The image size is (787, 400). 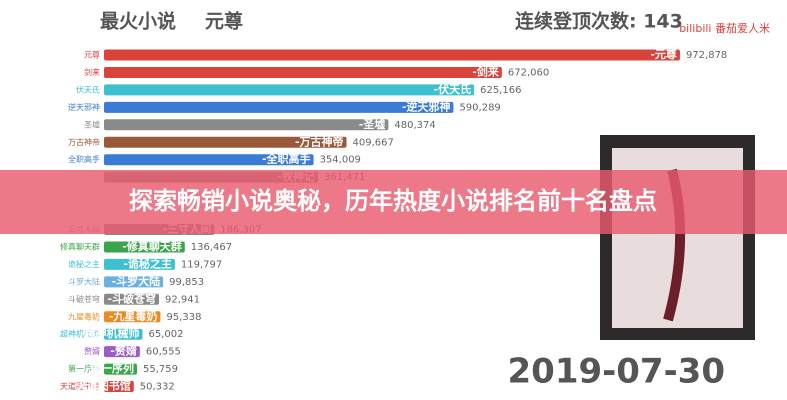 What do you see at coordinates (101, 386) in the screenshot?
I see `bar-label: -天道图书馆` at bounding box center [101, 386].